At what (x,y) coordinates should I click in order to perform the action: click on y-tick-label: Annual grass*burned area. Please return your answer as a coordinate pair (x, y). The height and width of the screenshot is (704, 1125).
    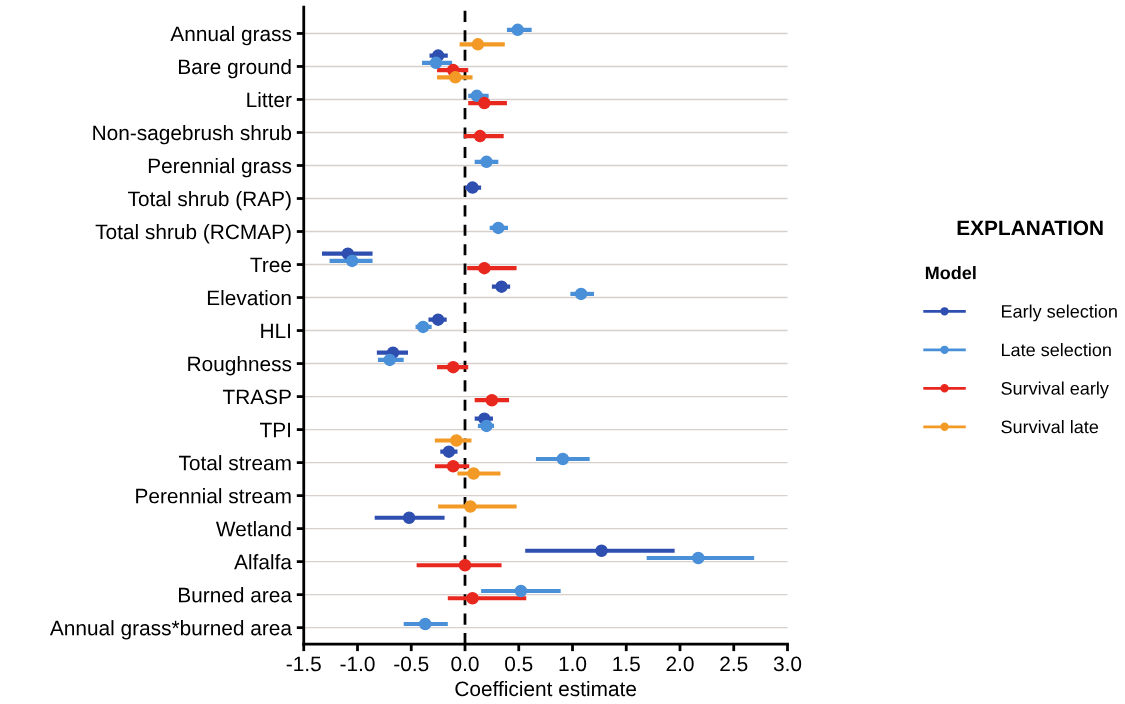
    Looking at the image, I should click on (170, 630).